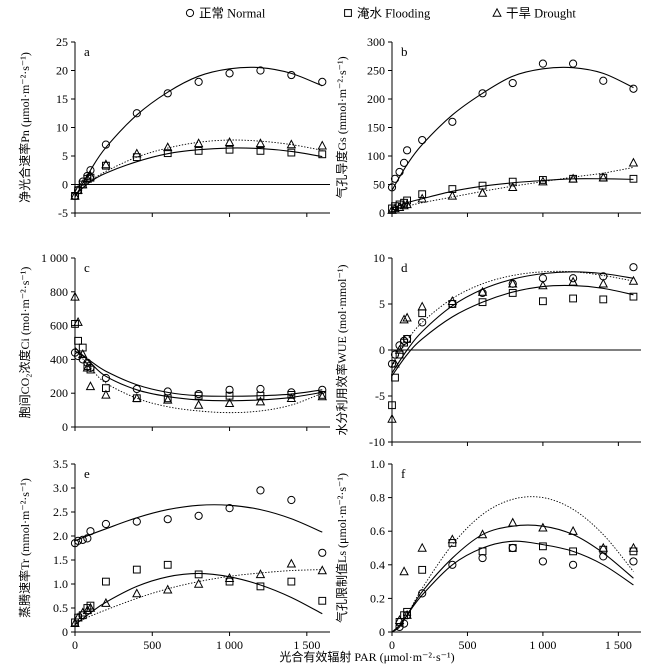  I want to click on y-tick-label: 250, so click(376, 71).